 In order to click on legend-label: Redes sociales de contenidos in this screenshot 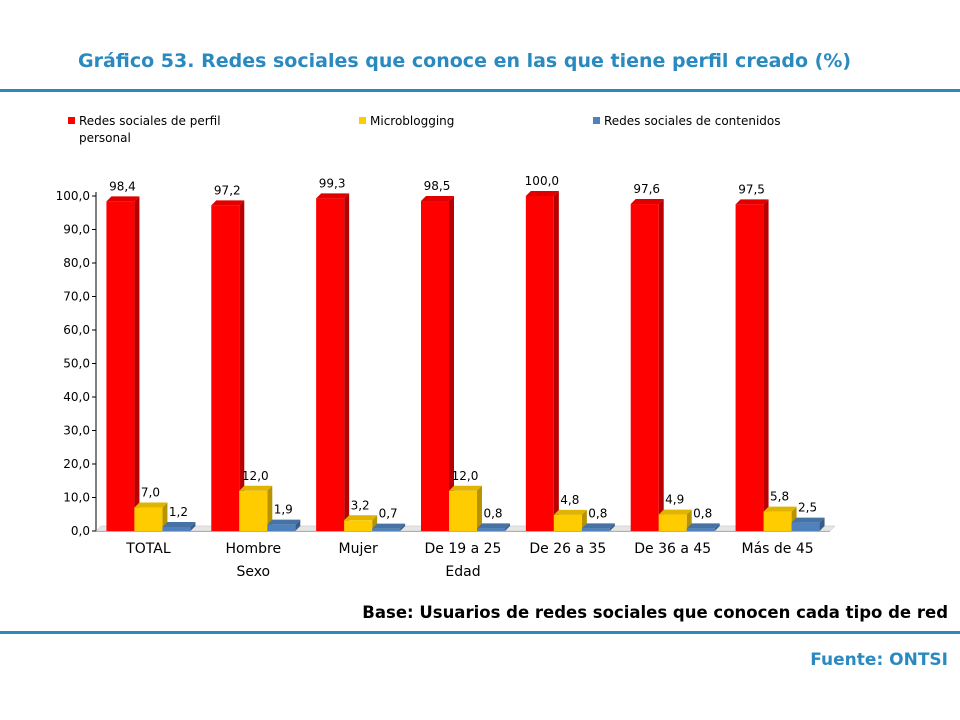, I will do `click(692, 121)`.